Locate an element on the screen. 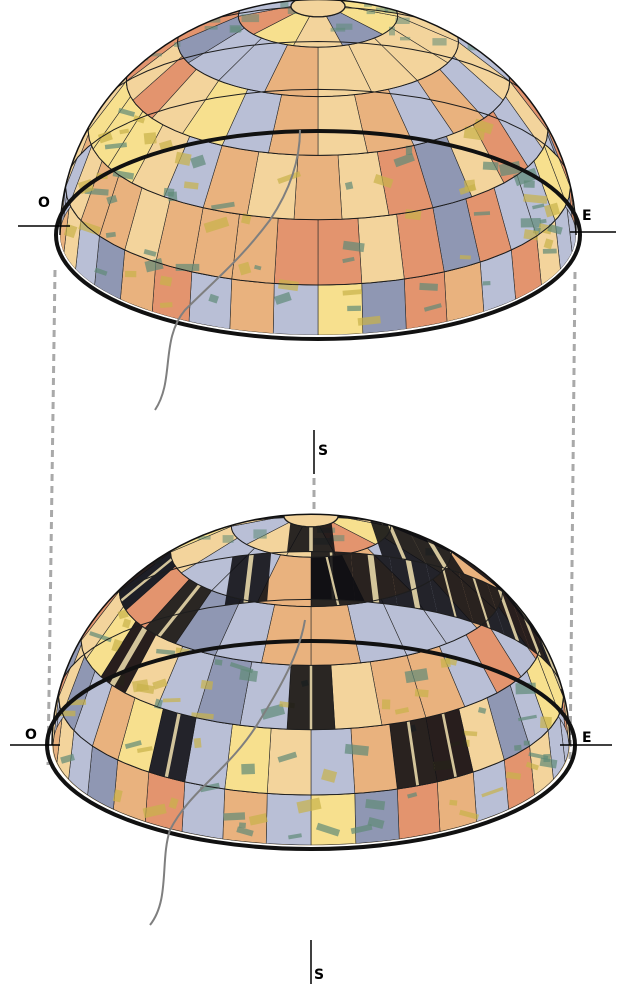  upper-dome-river is located at coordinates (227, 270).